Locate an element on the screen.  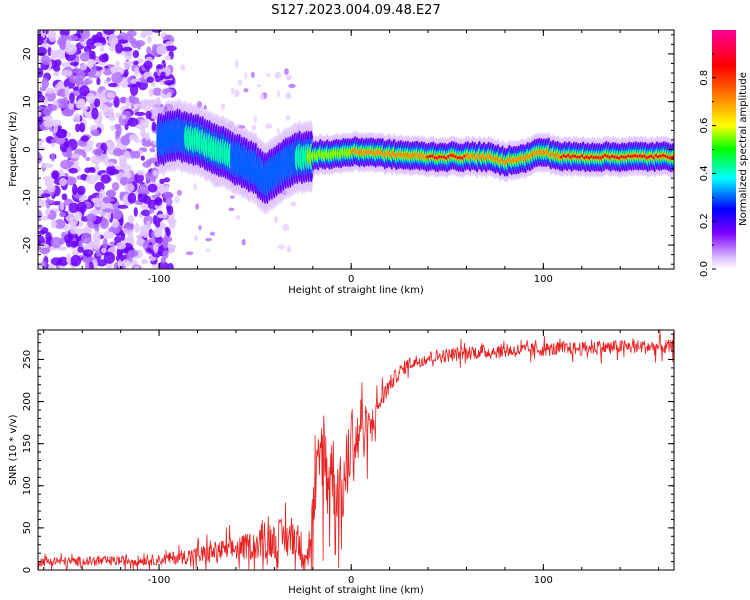
x-tick-label: 0 is located at coordinates (351, 580).